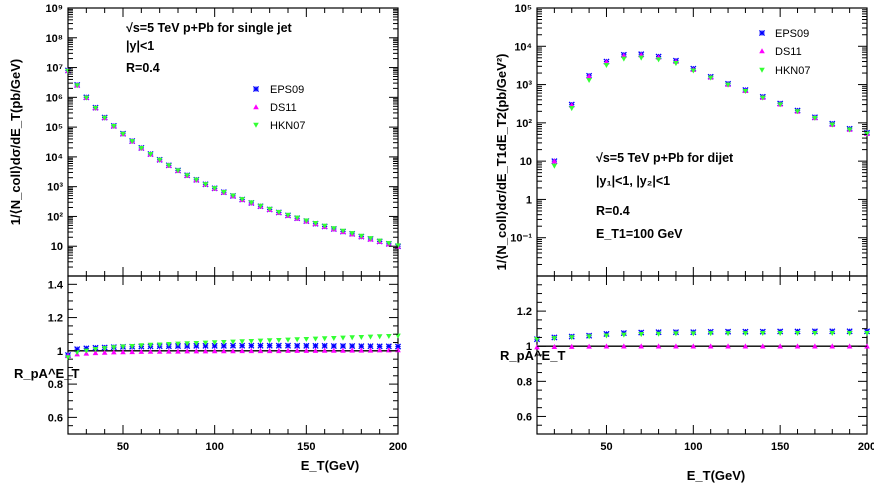 This screenshot has height=493, width=874. I want to click on rt-legend-marker-hkn07, so click(762, 70).